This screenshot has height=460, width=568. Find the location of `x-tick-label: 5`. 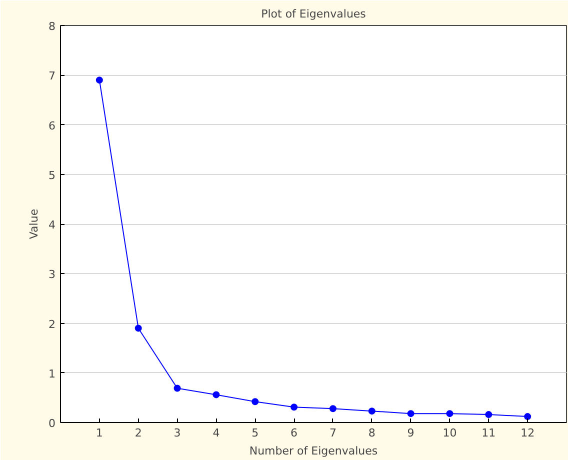

x-tick-label: 5 is located at coordinates (255, 433).